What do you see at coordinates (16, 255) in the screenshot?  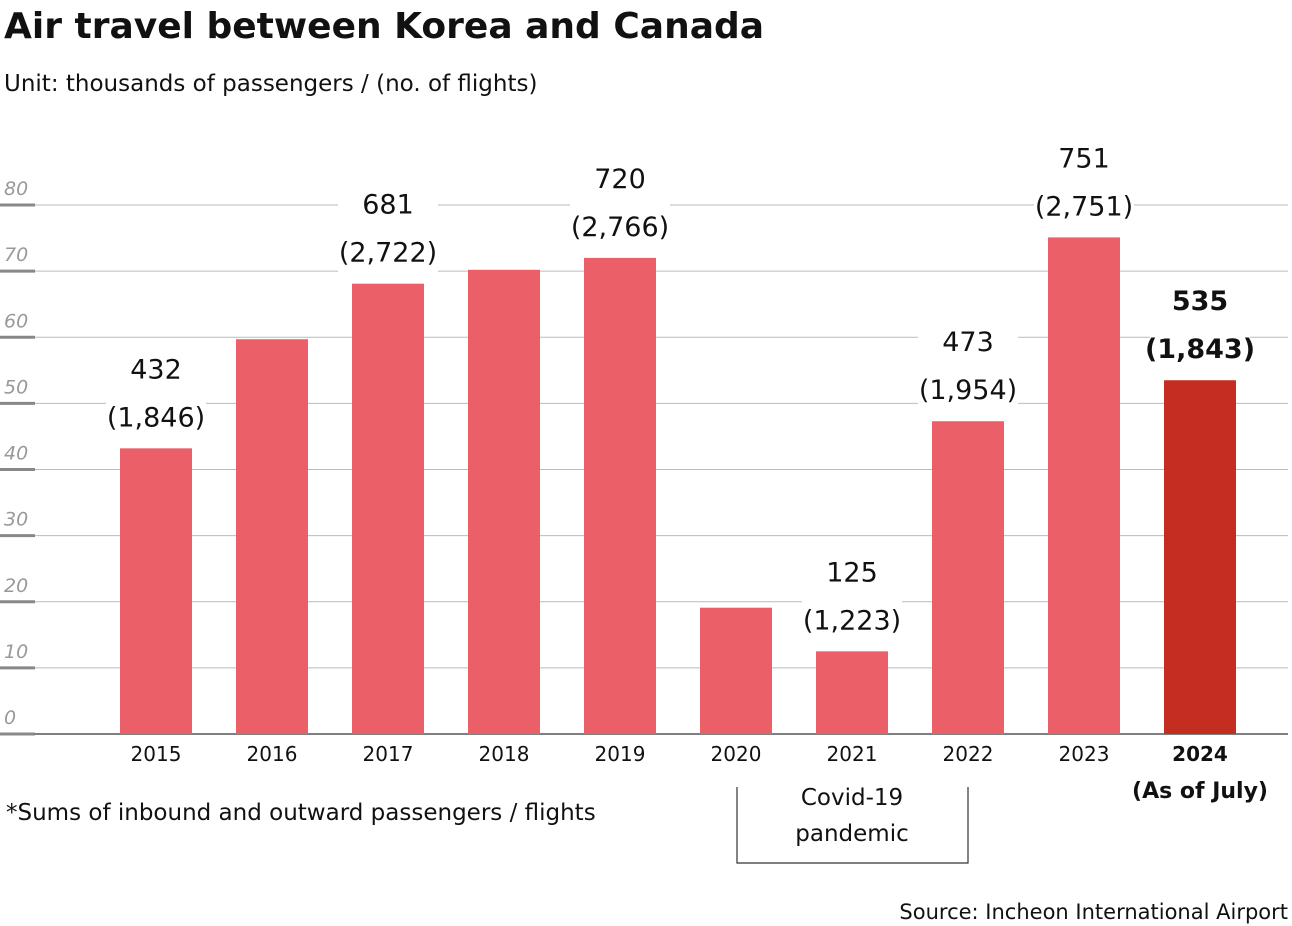 I see `y-tick-label: 70` at bounding box center [16, 255].